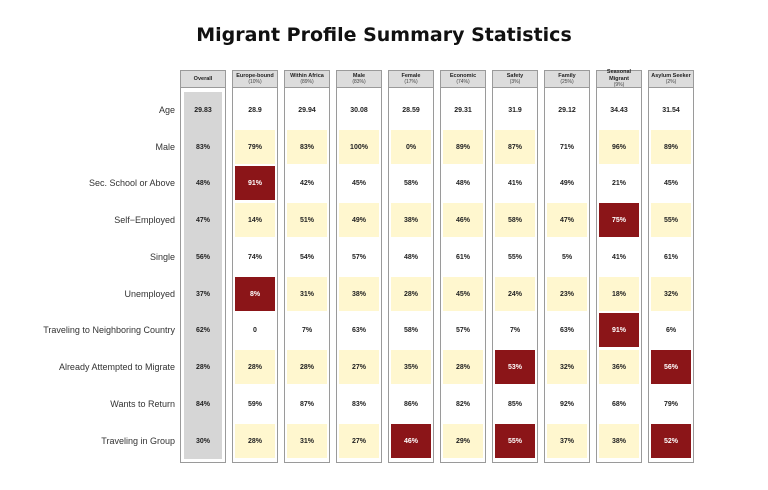  What do you see at coordinates (411, 367) in the screenshot?
I see `table-cell: 35%` at bounding box center [411, 367].